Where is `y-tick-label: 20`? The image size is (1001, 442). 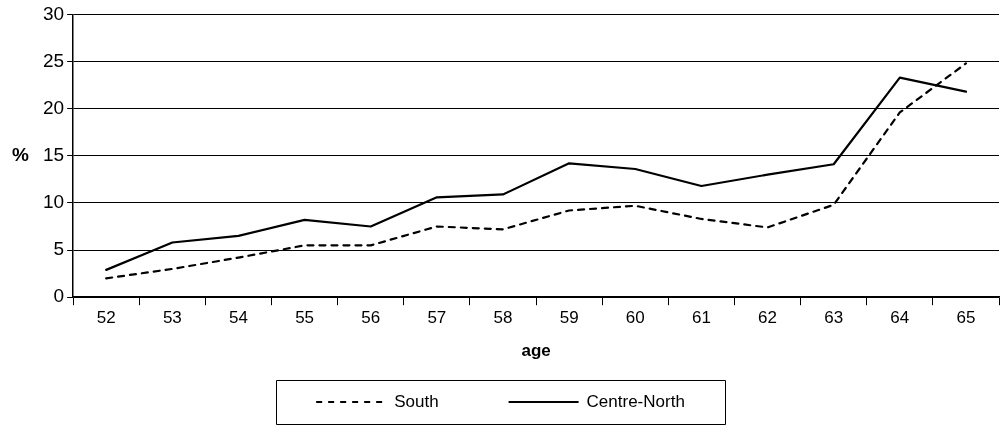
y-tick-label: 20 is located at coordinates (53, 107).